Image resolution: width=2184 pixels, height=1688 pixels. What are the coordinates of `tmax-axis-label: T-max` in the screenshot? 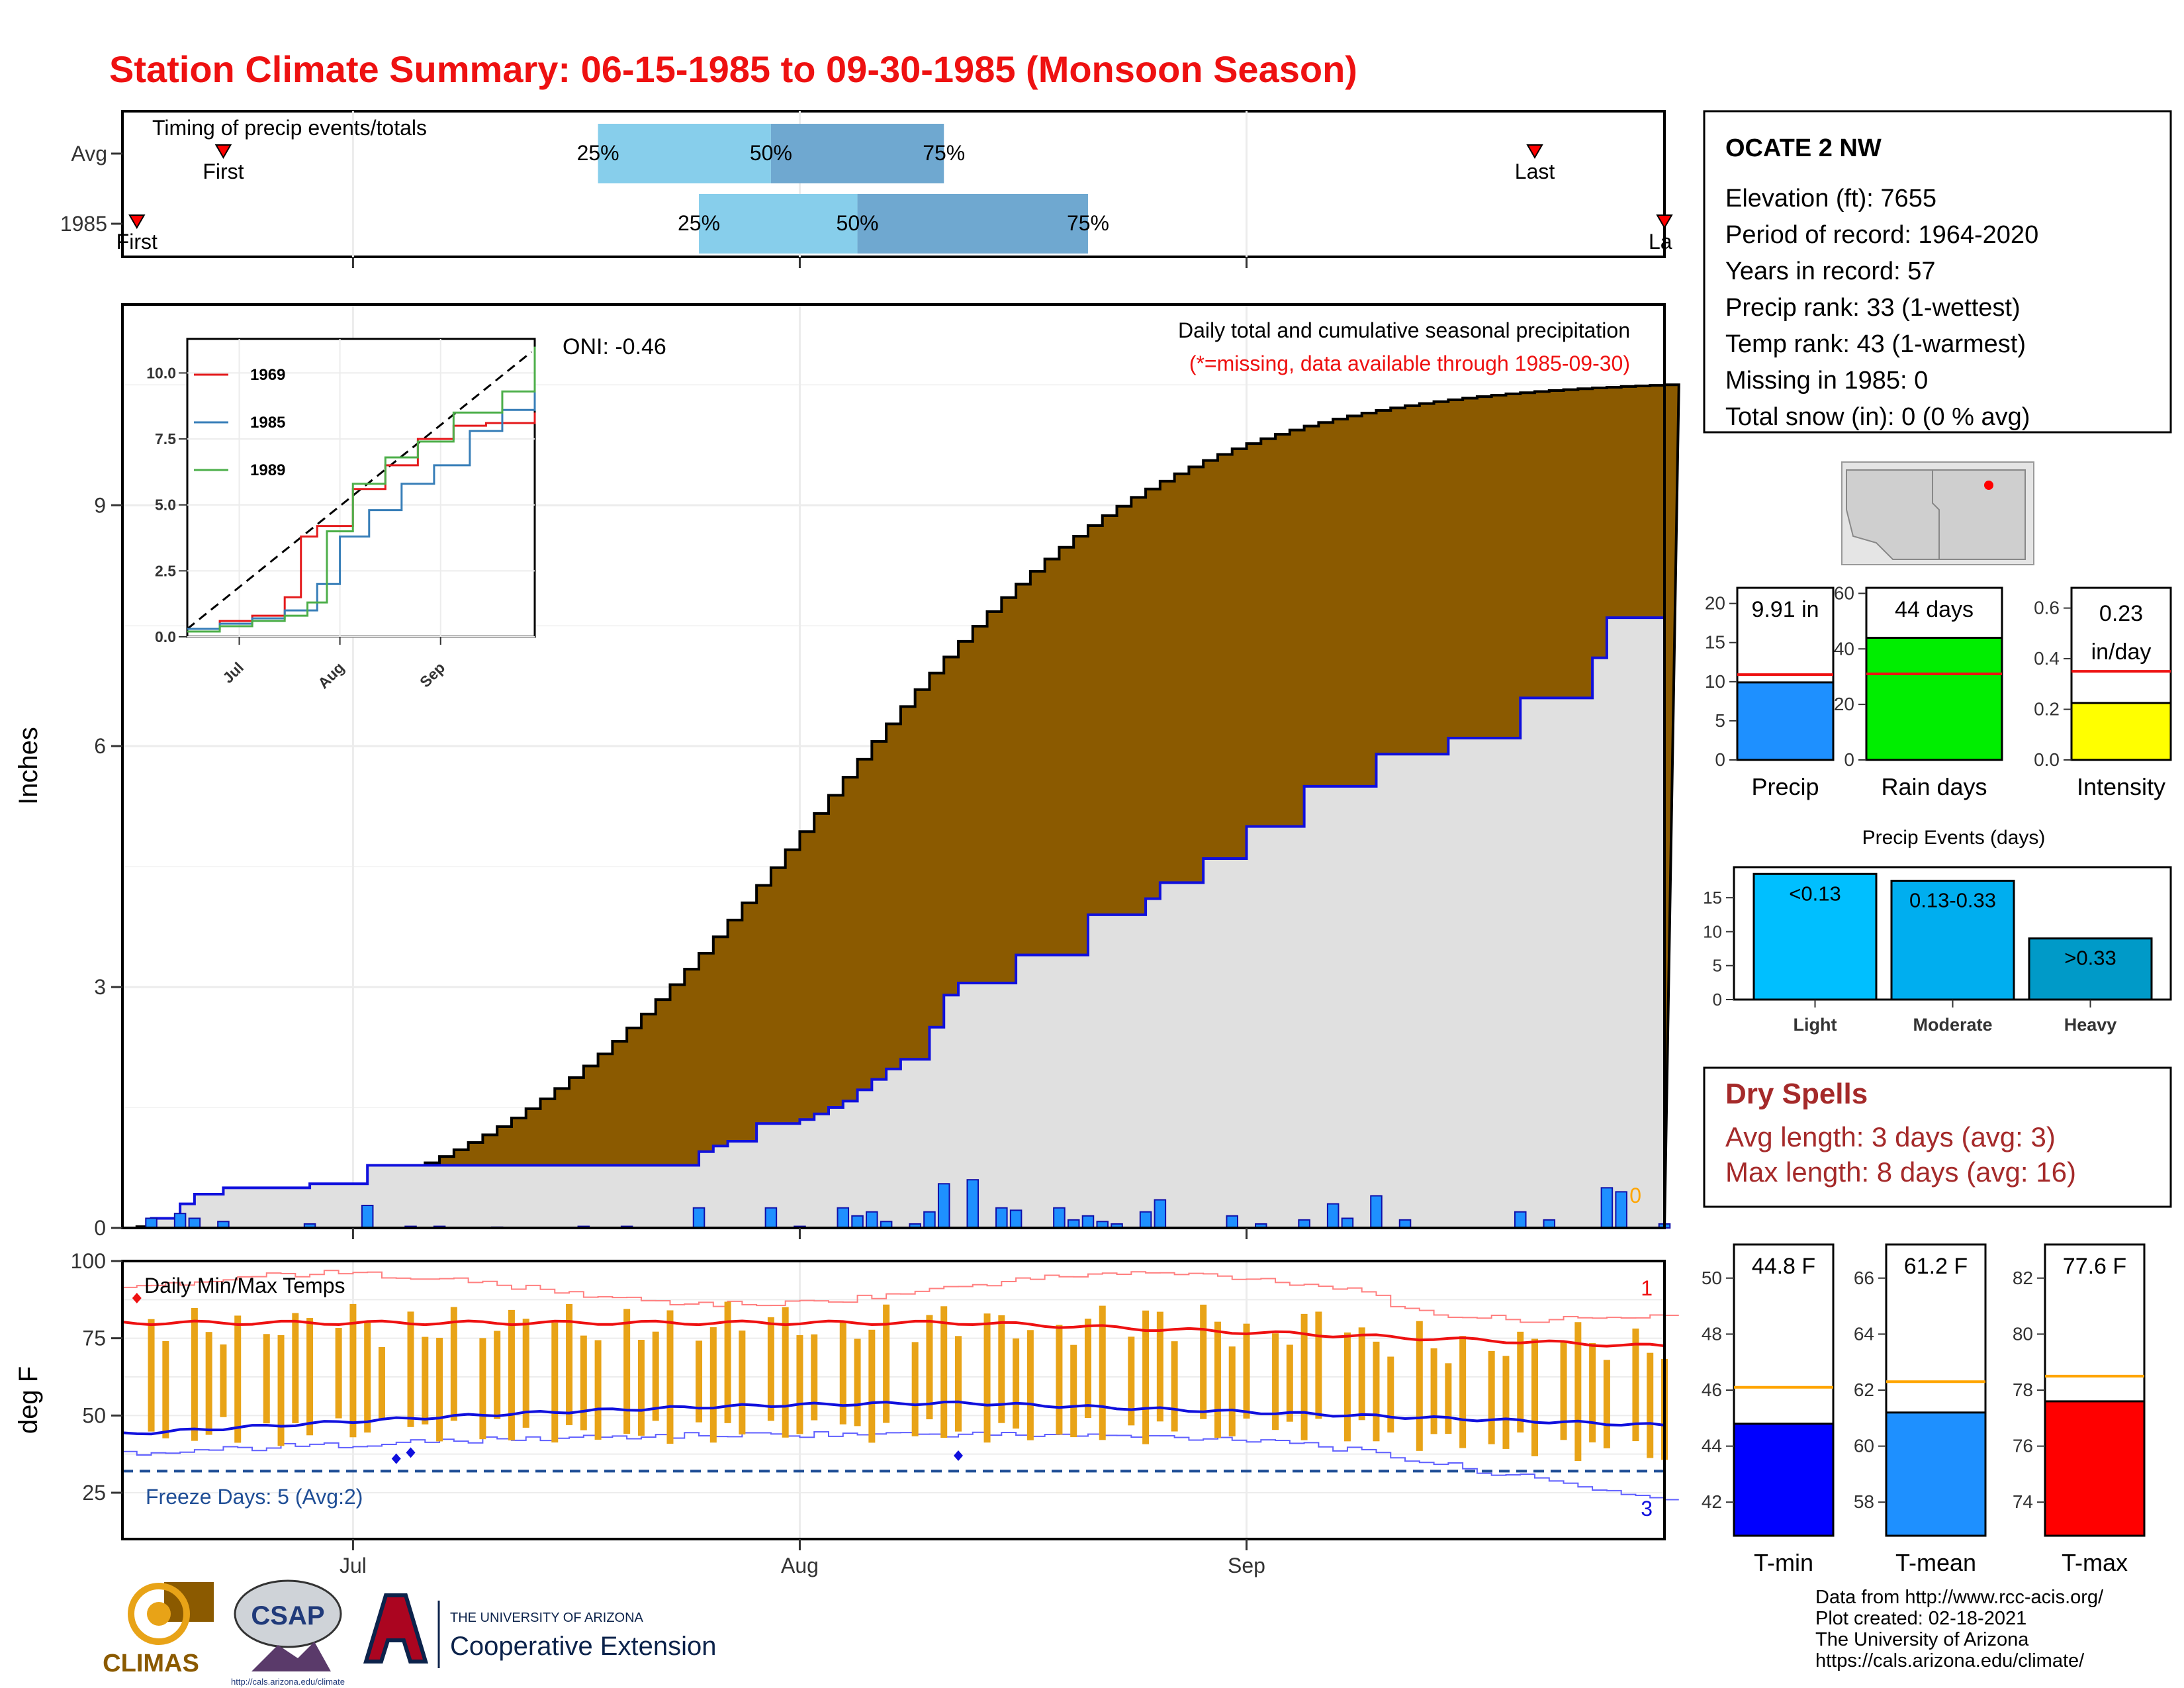 It's located at (2095, 1562).